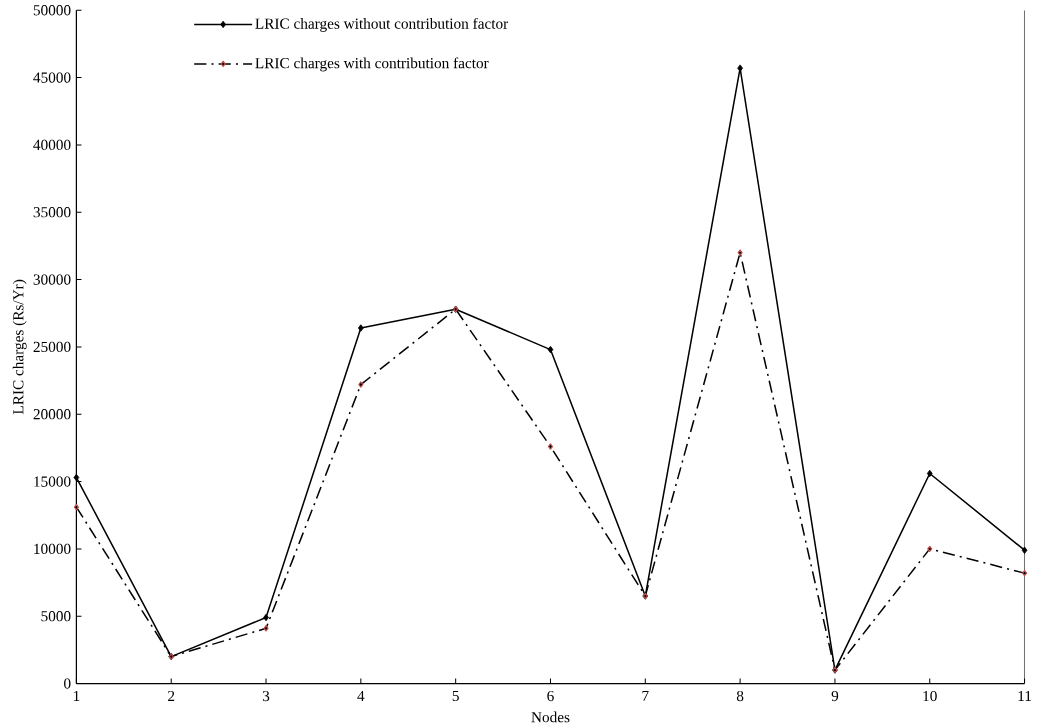  What do you see at coordinates (52, 346) in the screenshot?
I see `y-tick-label: 25000` at bounding box center [52, 346].